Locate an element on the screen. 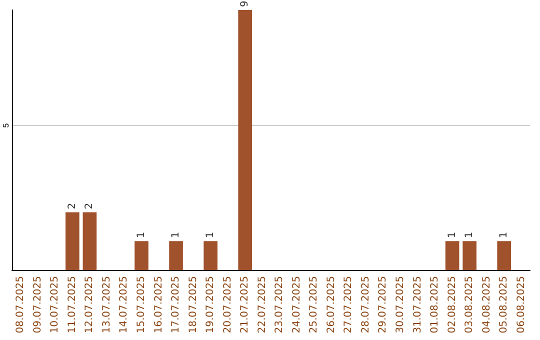  x-tick-label: 12.07.2025 is located at coordinates (90, 305).